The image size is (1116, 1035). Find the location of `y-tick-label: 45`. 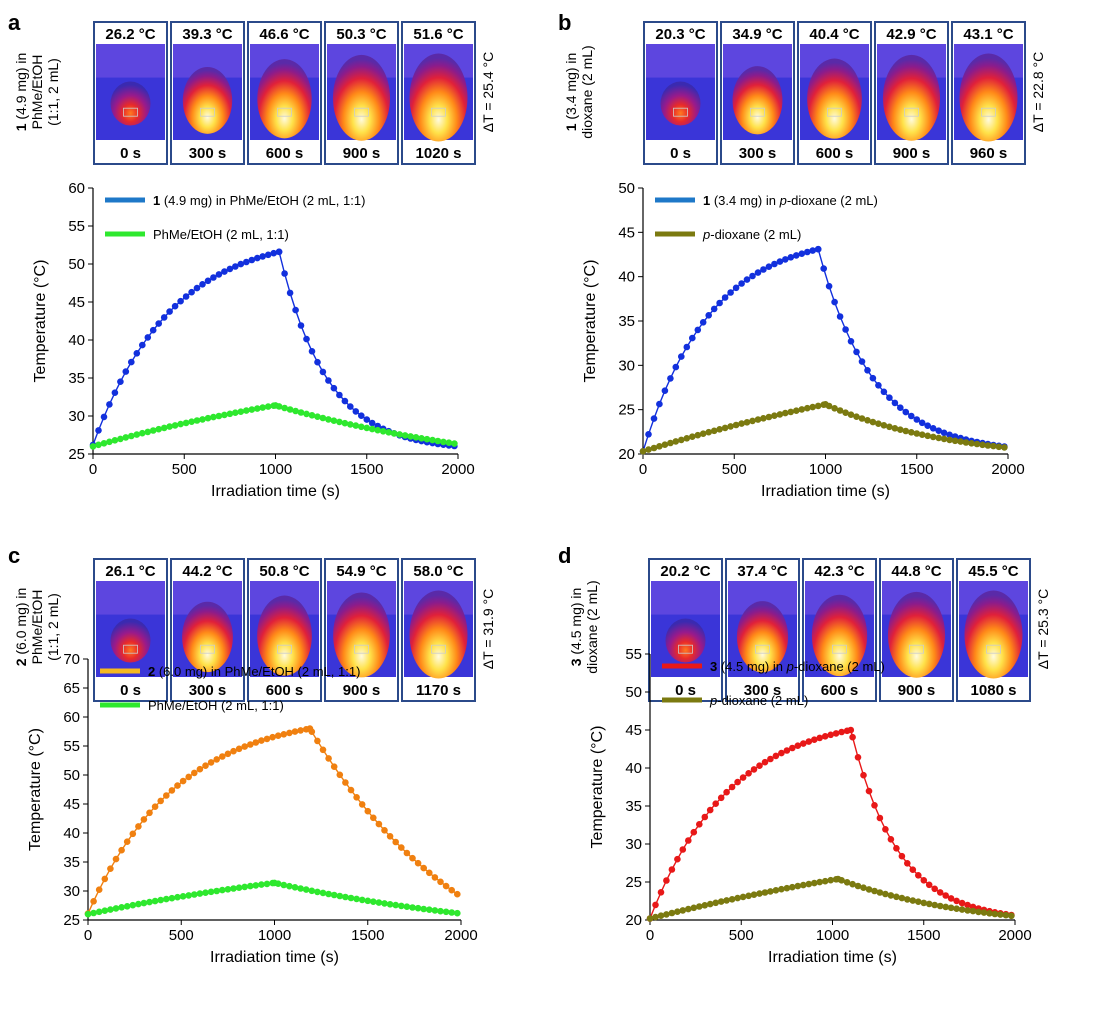

y-tick-label: 45 is located at coordinates (626, 232).